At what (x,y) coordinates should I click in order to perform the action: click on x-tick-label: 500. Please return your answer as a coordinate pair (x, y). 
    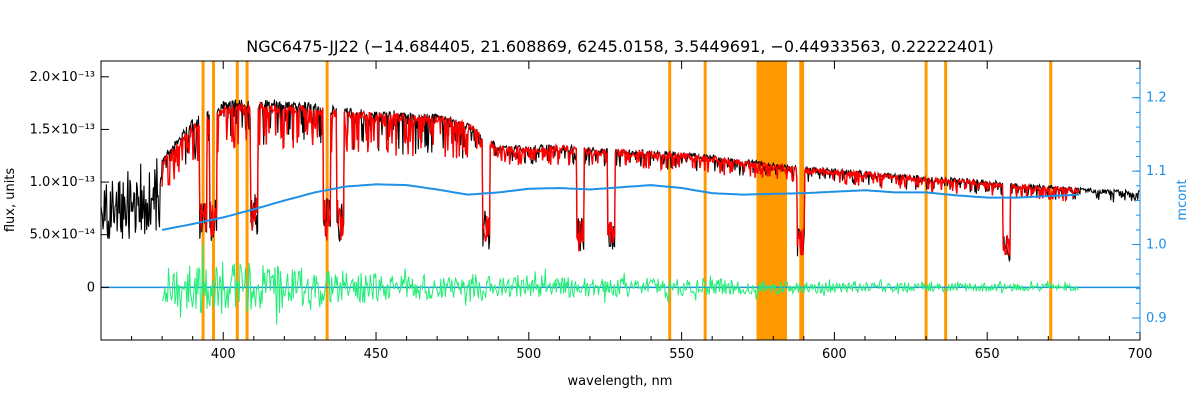
    Looking at the image, I should click on (528, 354).